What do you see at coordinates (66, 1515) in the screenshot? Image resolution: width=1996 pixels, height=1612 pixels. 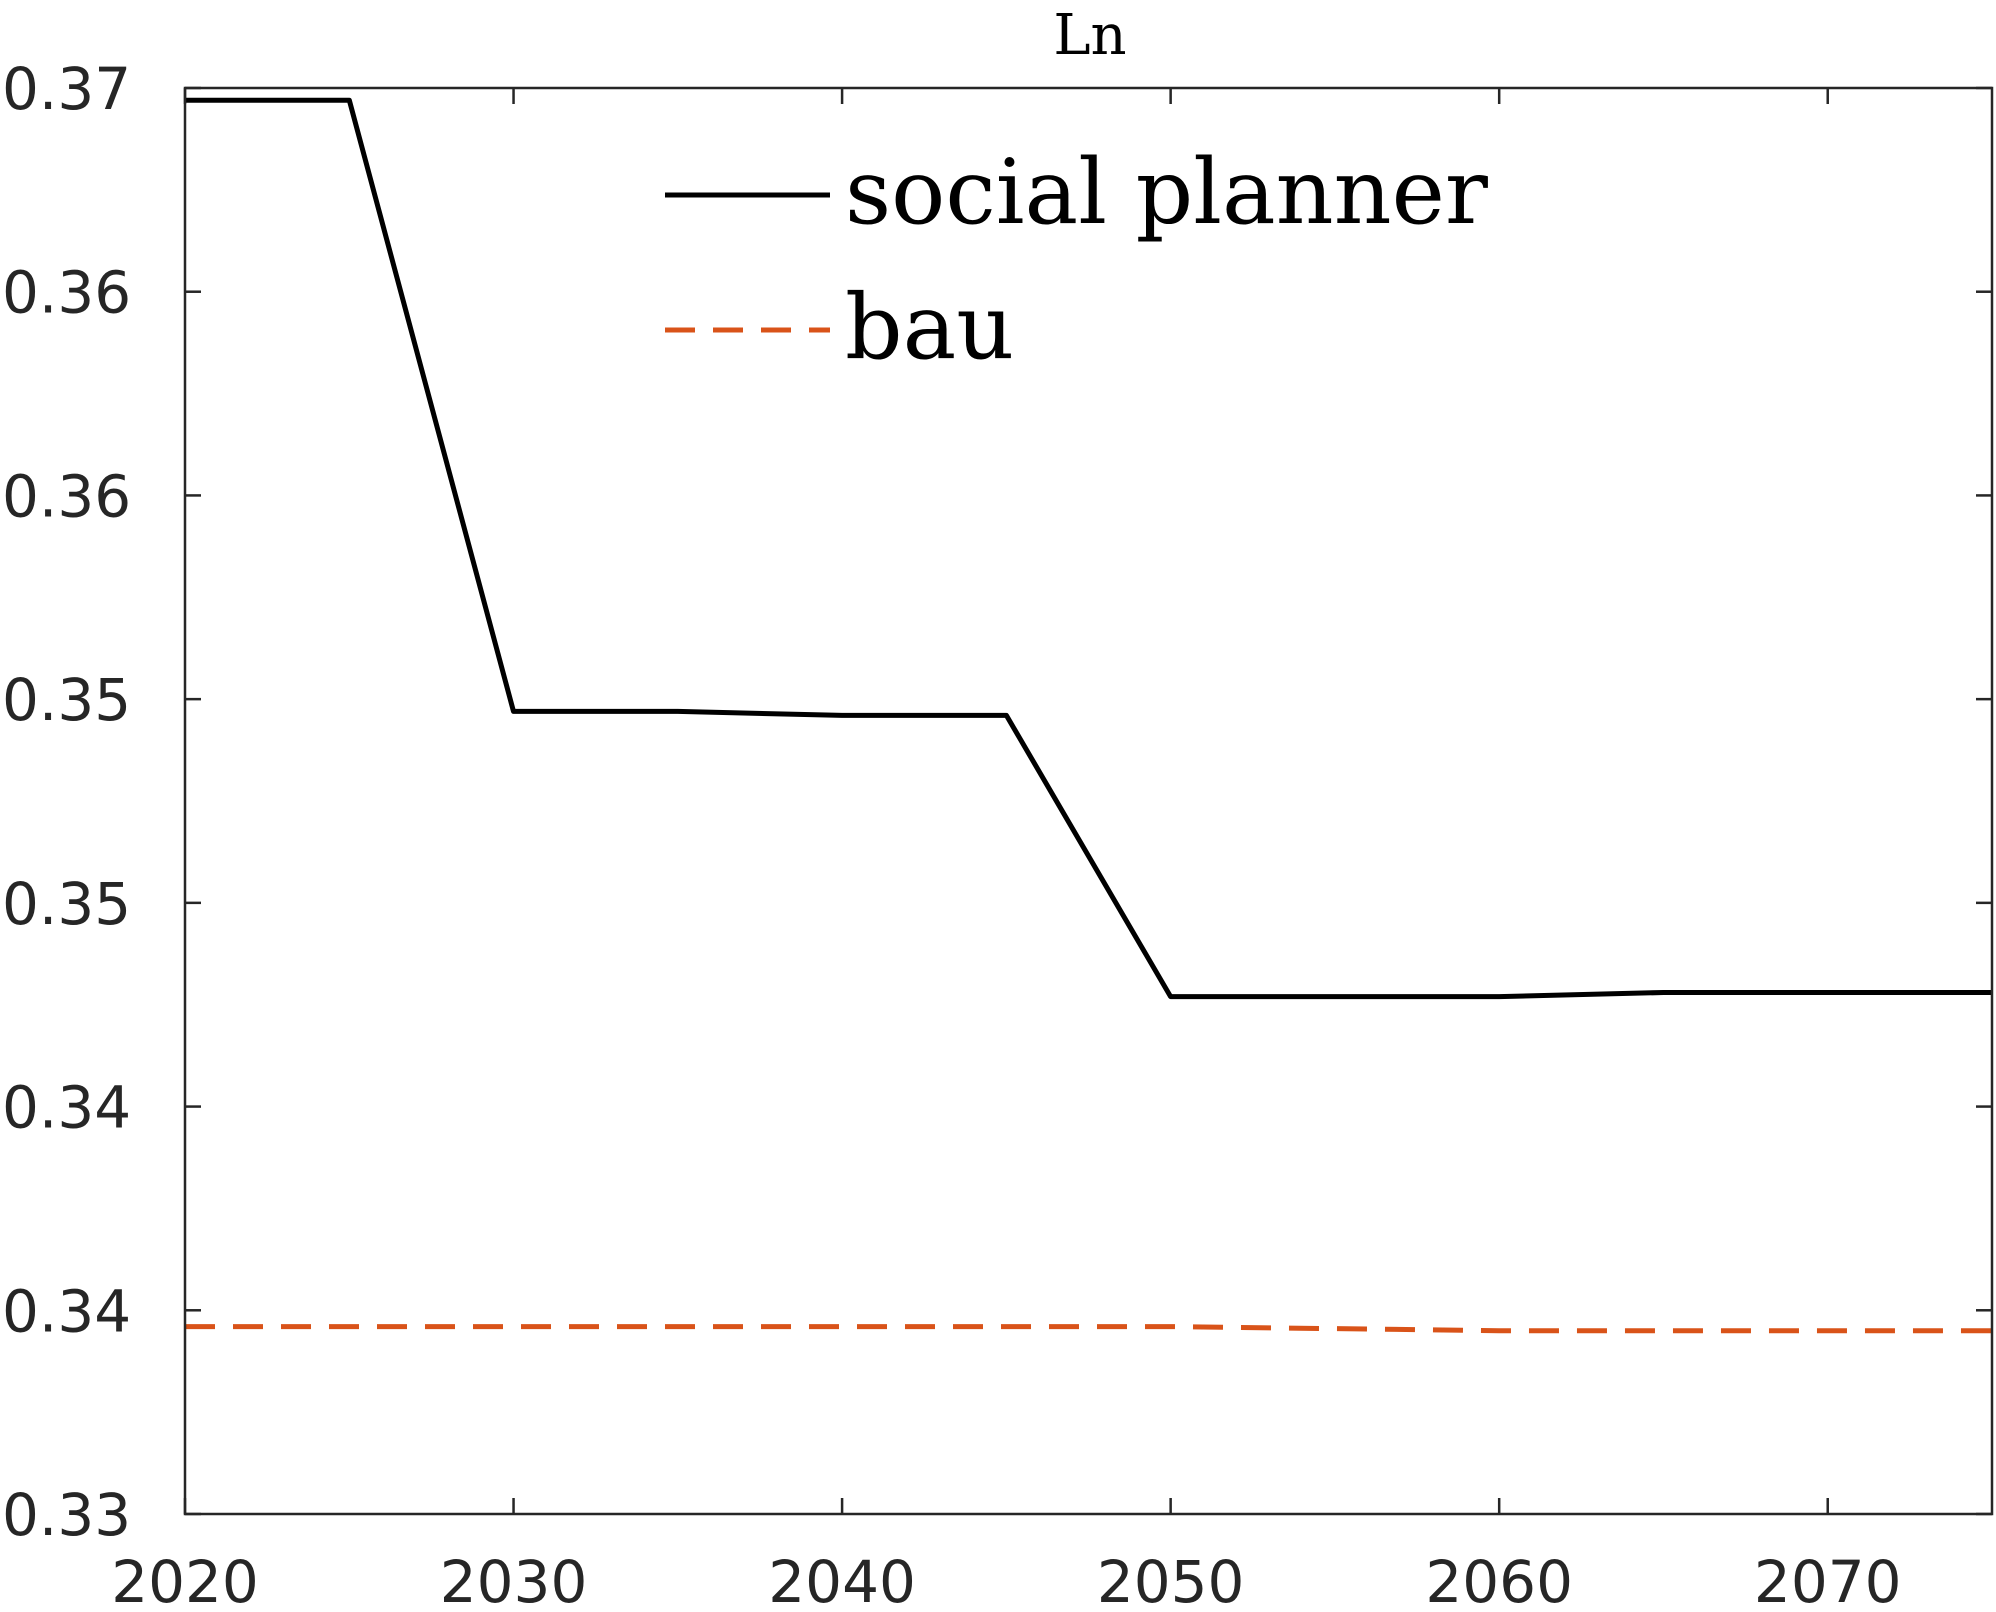 I see `y-tick-label: 0.33` at bounding box center [66, 1515].